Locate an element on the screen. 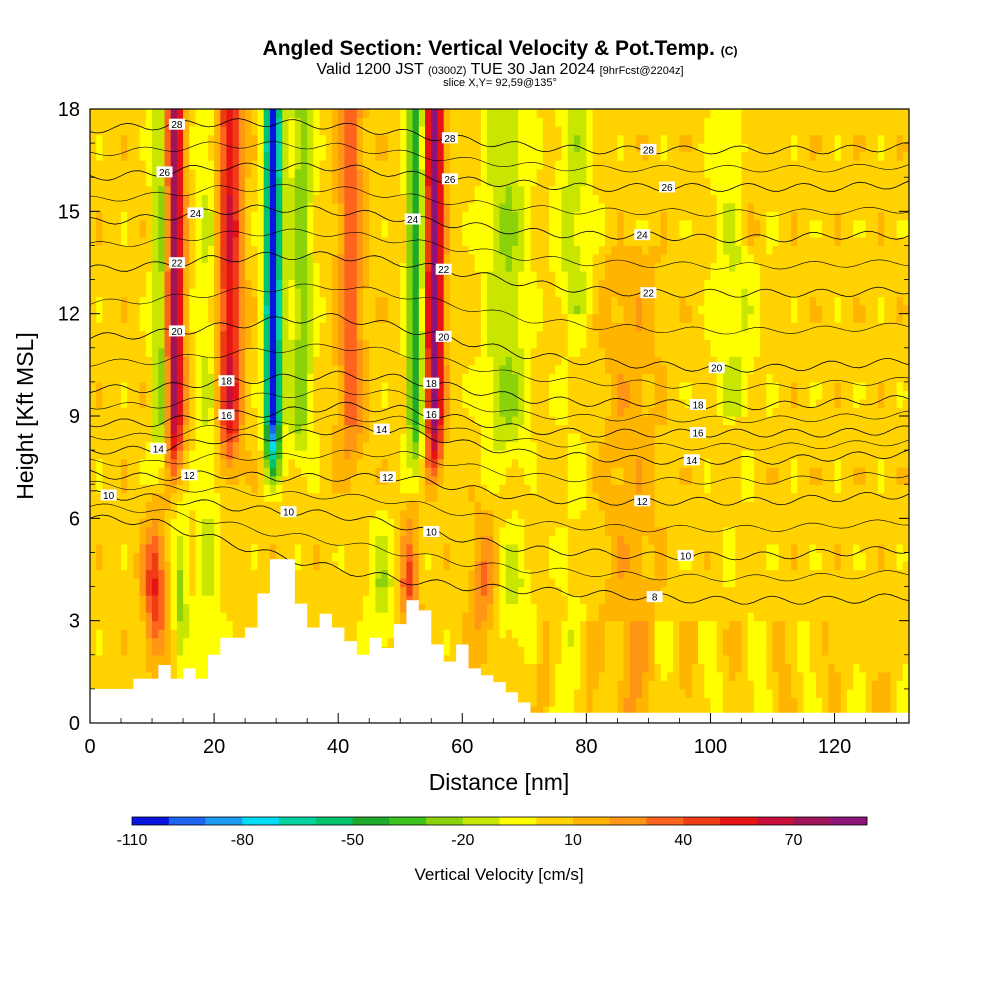 Image resolution: width=1000 pixels, height=1000 pixels. y-tick-label: 18 is located at coordinates (69, 110).